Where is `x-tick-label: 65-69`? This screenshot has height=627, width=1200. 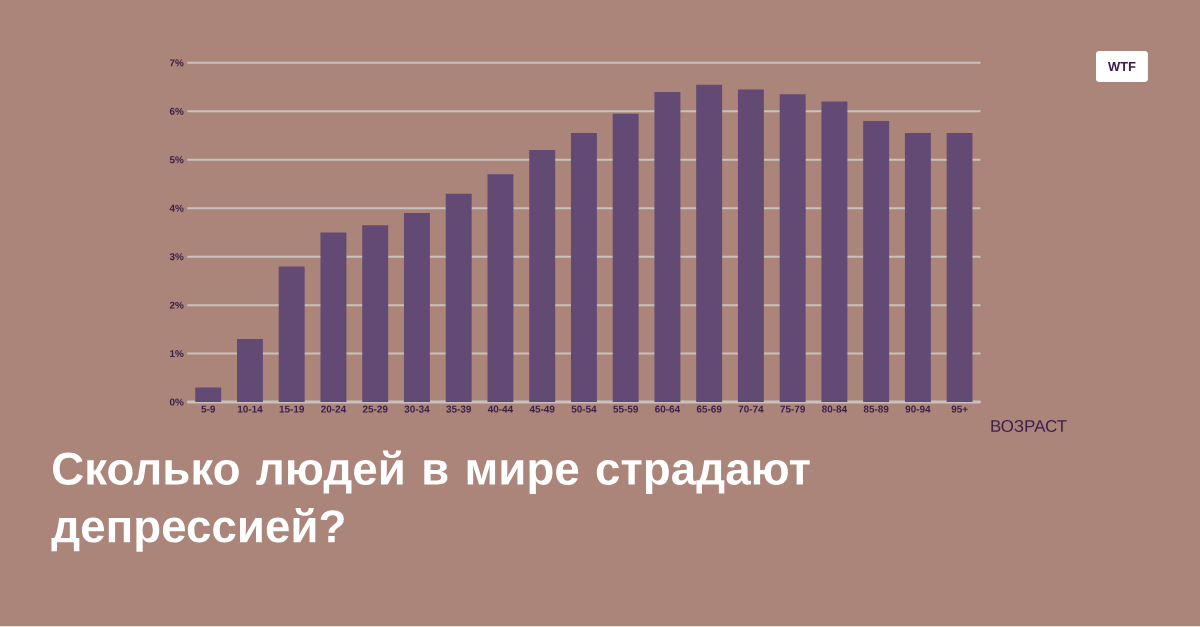
x-tick-label: 65-69 is located at coordinates (709, 409).